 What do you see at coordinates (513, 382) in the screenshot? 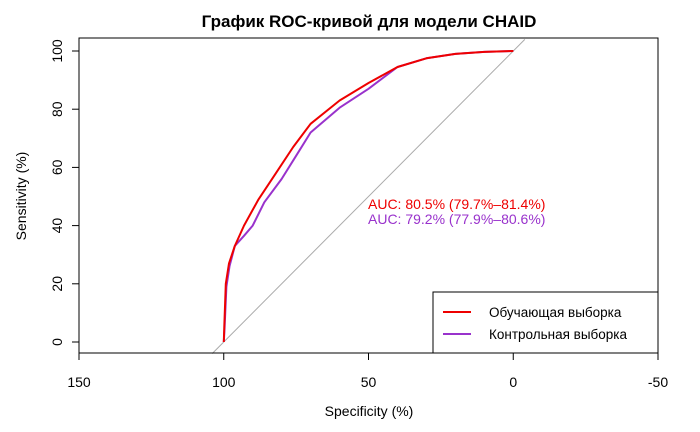
I see `x-tick-label: 0` at bounding box center [513, 382].